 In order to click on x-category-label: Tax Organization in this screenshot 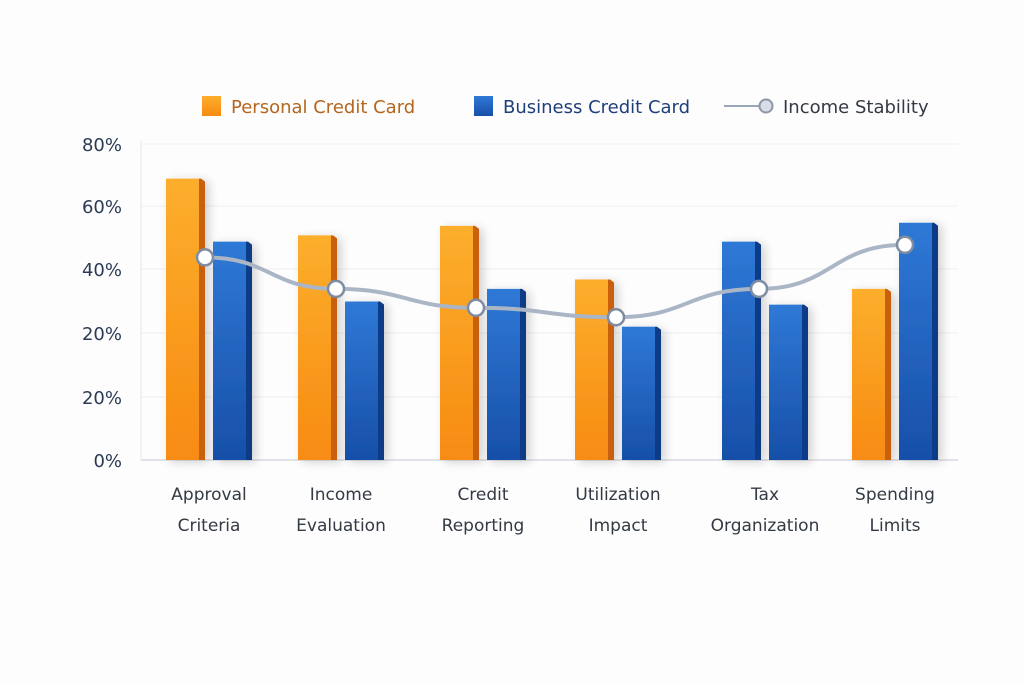, I will do `click(765, 510)`.